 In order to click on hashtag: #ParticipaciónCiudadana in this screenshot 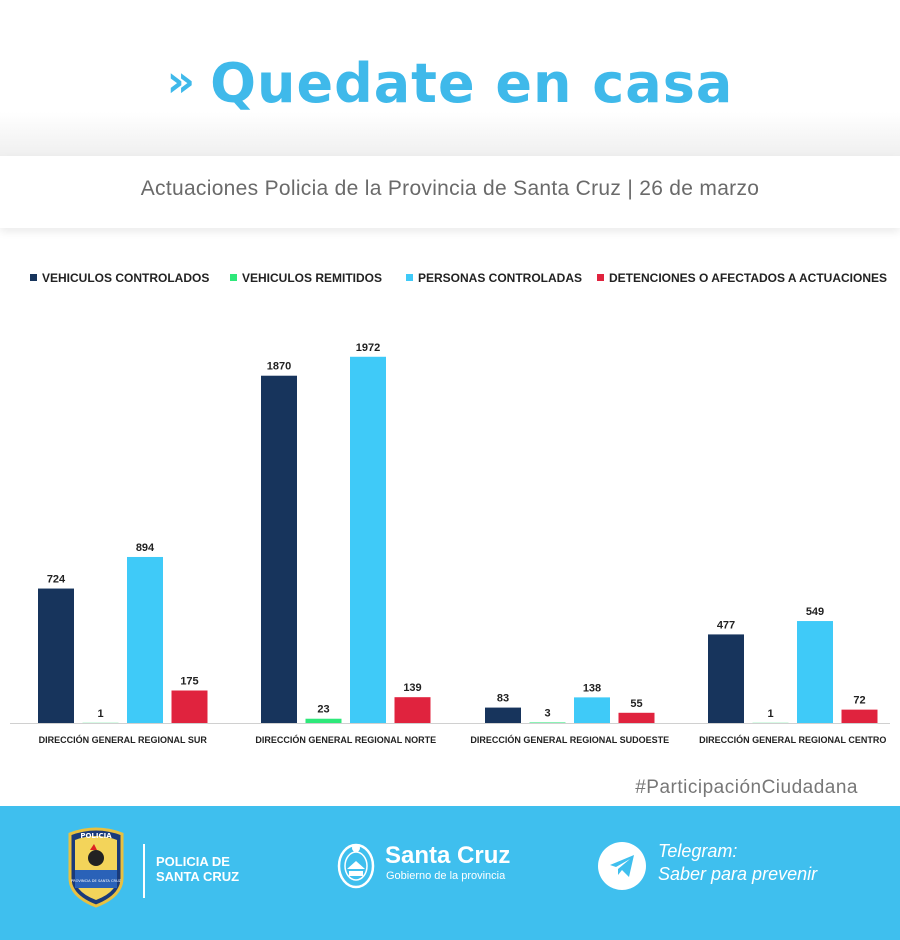, I will do `click(746, 787)`.